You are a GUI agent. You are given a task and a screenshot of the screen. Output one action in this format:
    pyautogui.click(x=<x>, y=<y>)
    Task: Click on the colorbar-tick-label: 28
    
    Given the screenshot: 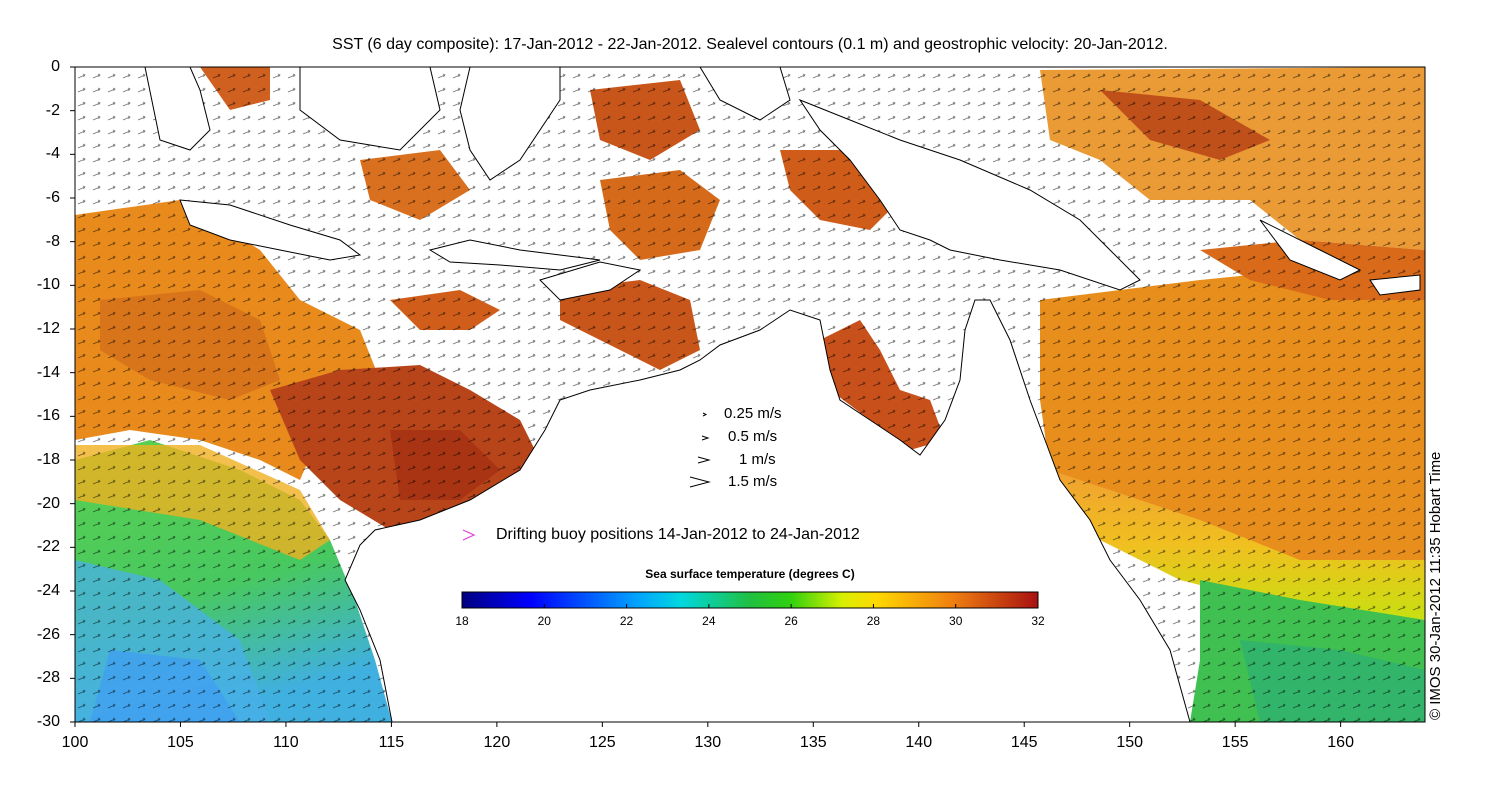 What is the action you would take?
    pyautogui.click(x=873, y=621)
    